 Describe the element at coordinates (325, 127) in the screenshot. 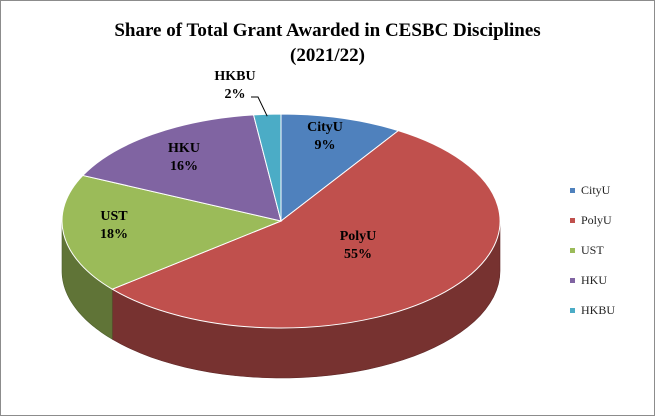

I see `slice-name-label-cityu: CityU` at that location.